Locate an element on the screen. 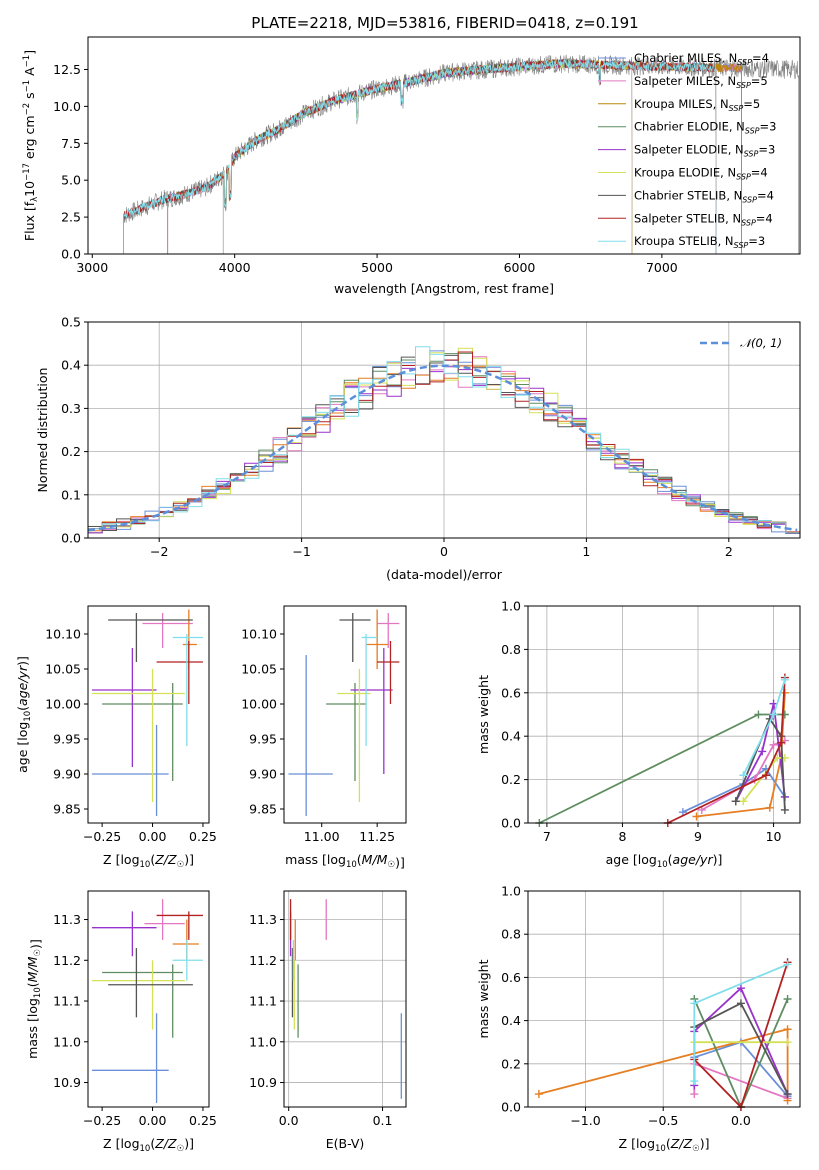 The image size is (819, 1170). residual-histograms is located at coordinates (444, 440).